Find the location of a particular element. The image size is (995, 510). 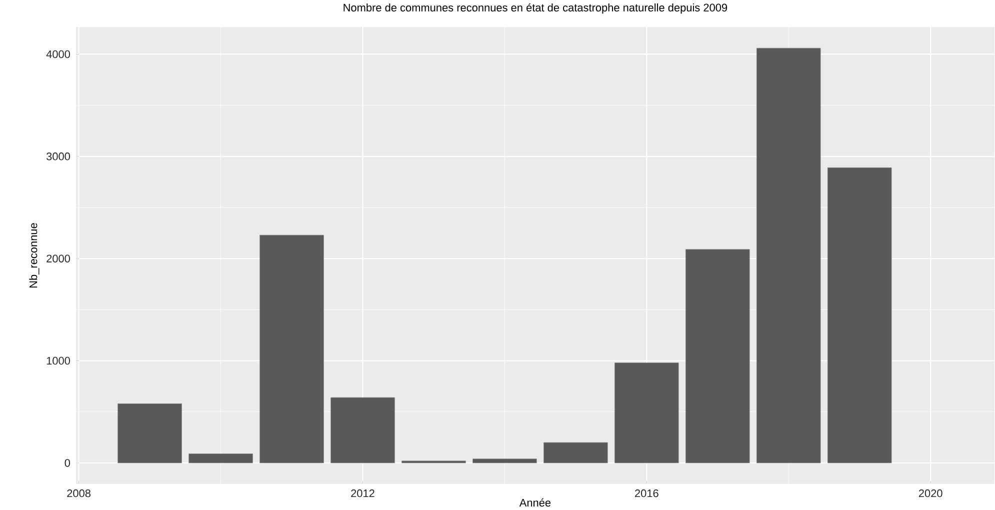

x-tick-label: 2012 is located at coordinates (362, 493).